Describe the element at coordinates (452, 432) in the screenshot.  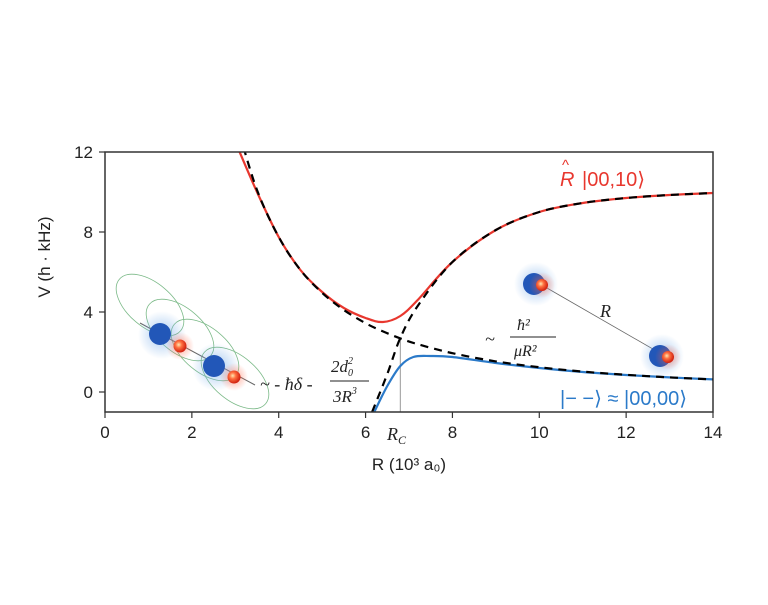
I see `x-tick-label: 8` at that location.